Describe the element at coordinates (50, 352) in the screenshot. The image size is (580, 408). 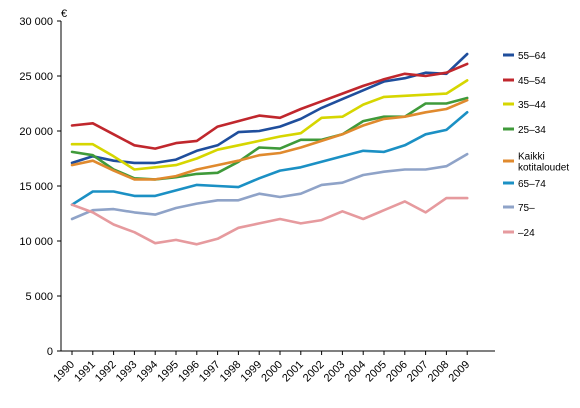
I see `y-tick-label: 0` at that location.